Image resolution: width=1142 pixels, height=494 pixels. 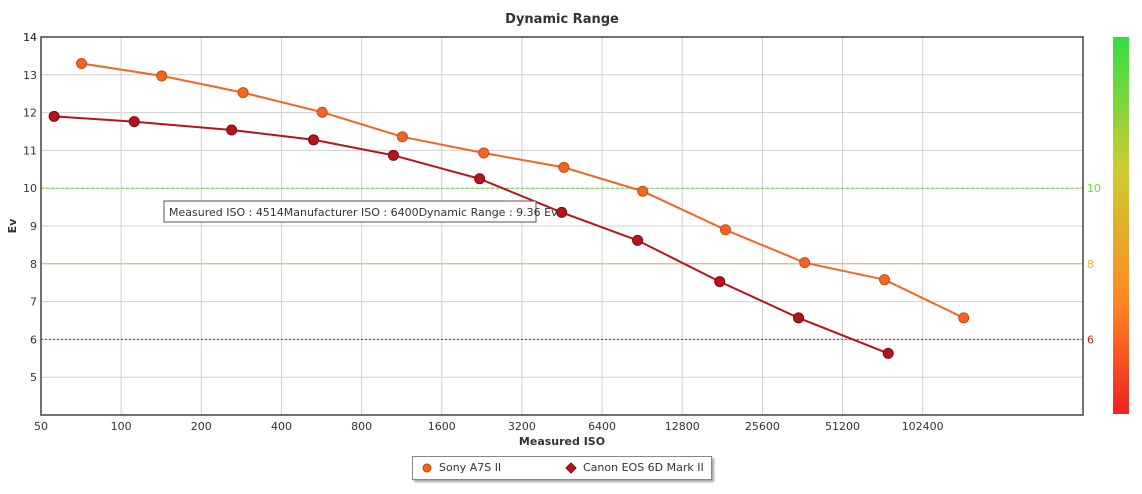 What do you see at coordinates (442, 426) in the screenshot?
I see `x-tick-label: 1600` at bounding box center [442, 426].